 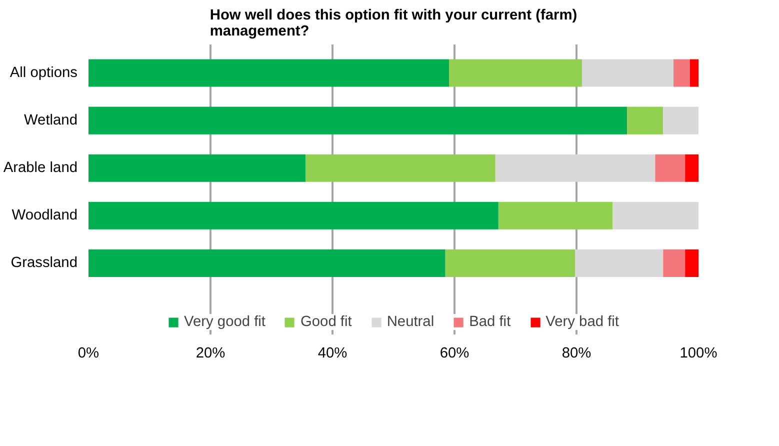 What do you see at coordinates (89, 354) in the screenshot?
I see `x-tick-label: 0%` at bounding box center [89, 354].